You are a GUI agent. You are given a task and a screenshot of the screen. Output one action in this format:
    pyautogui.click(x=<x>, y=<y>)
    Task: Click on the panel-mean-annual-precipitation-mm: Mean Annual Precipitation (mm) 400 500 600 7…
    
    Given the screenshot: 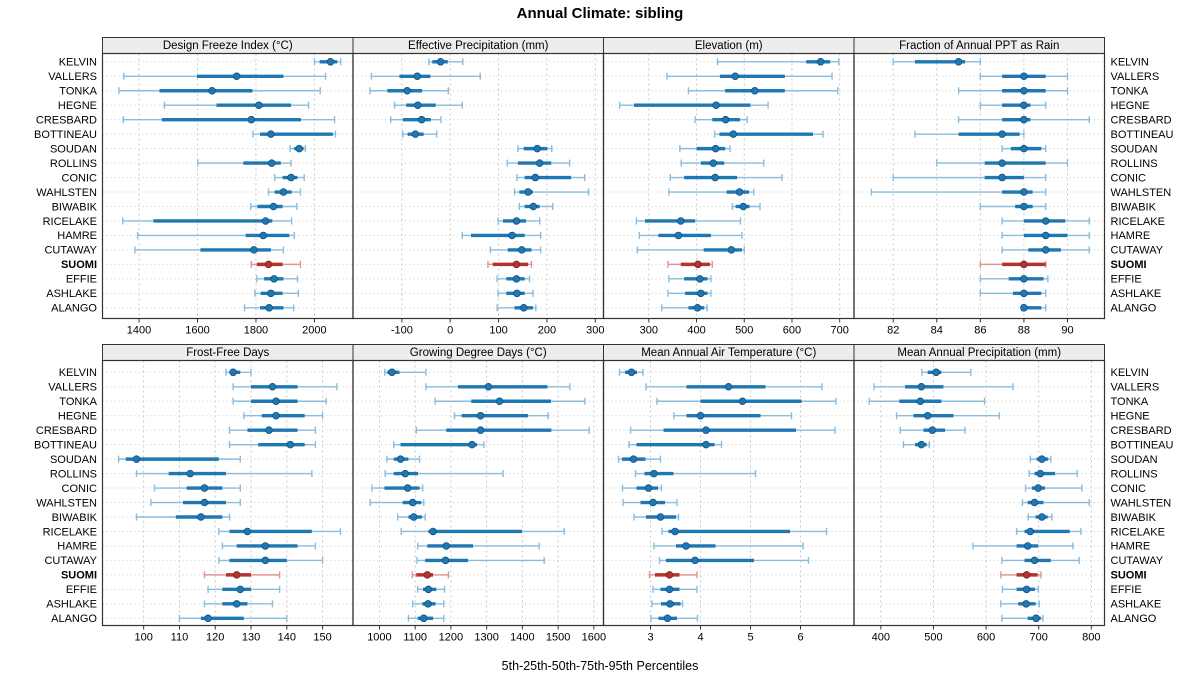 What is the action you would take?
    pyautogui.click(x=1013, y=494)
    